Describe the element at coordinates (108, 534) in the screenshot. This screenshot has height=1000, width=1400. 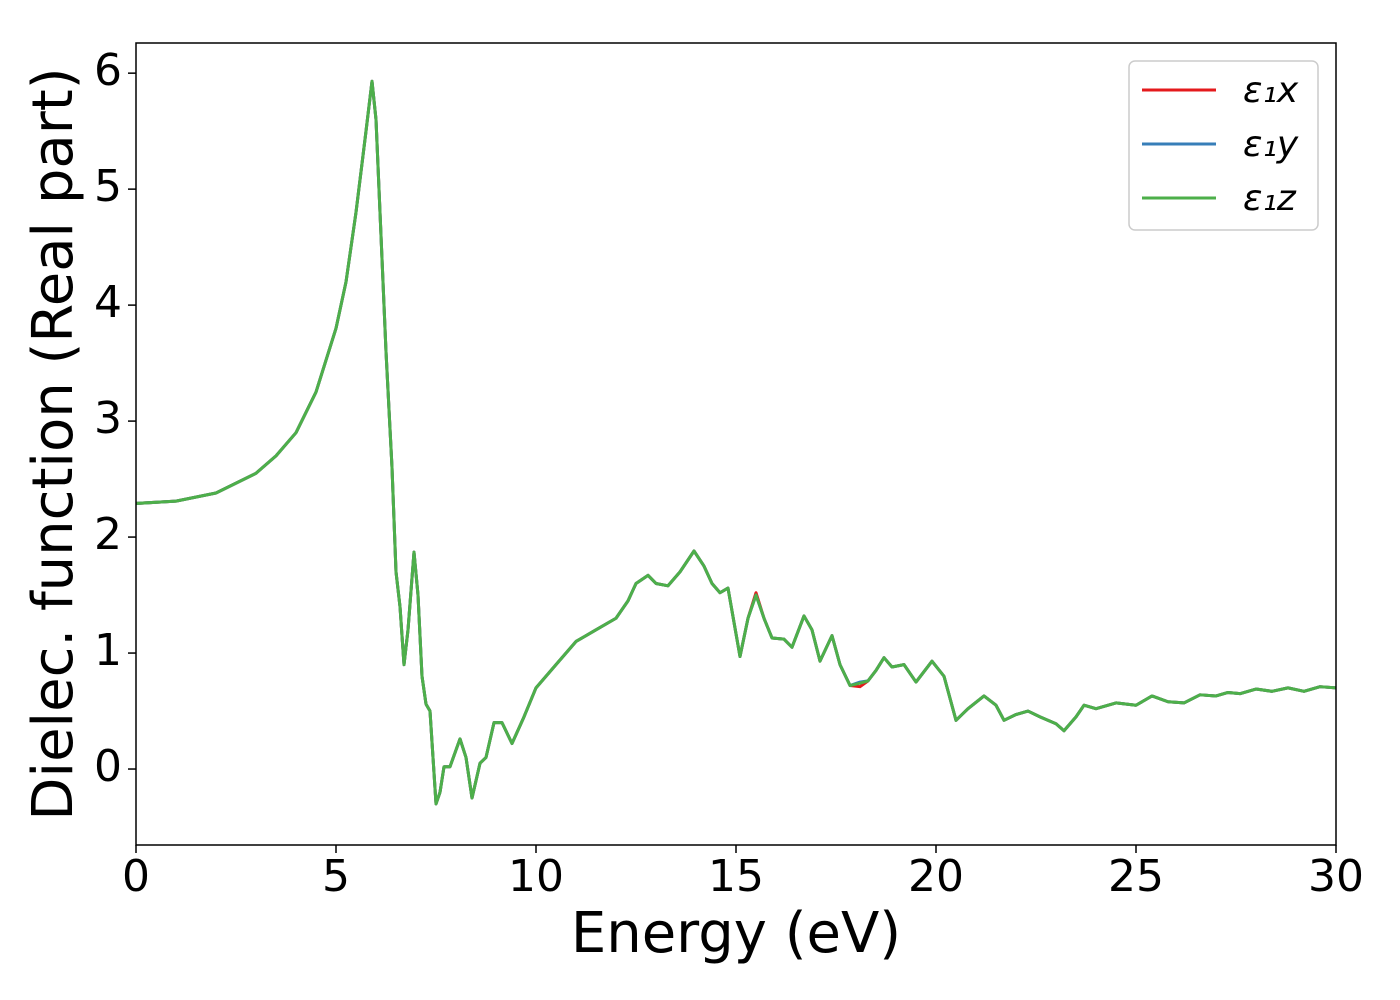
I see `y-tick-label: 2` at that location.